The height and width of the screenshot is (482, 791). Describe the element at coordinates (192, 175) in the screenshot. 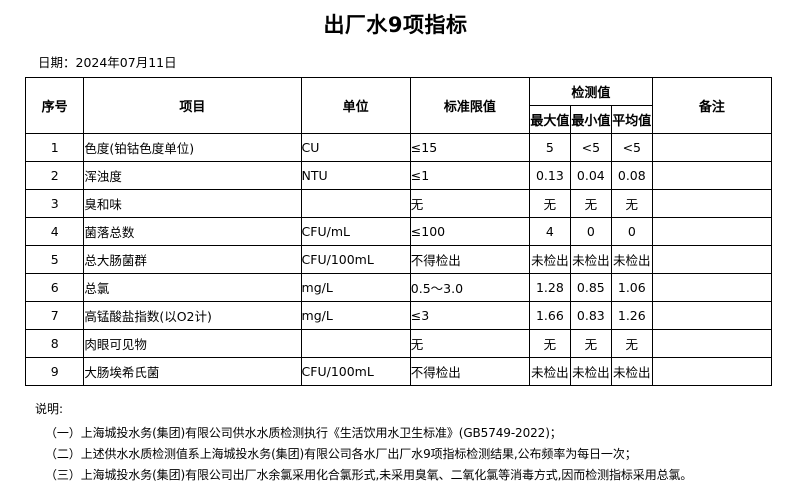

I see `cell-item: 浑浊度` at that location.